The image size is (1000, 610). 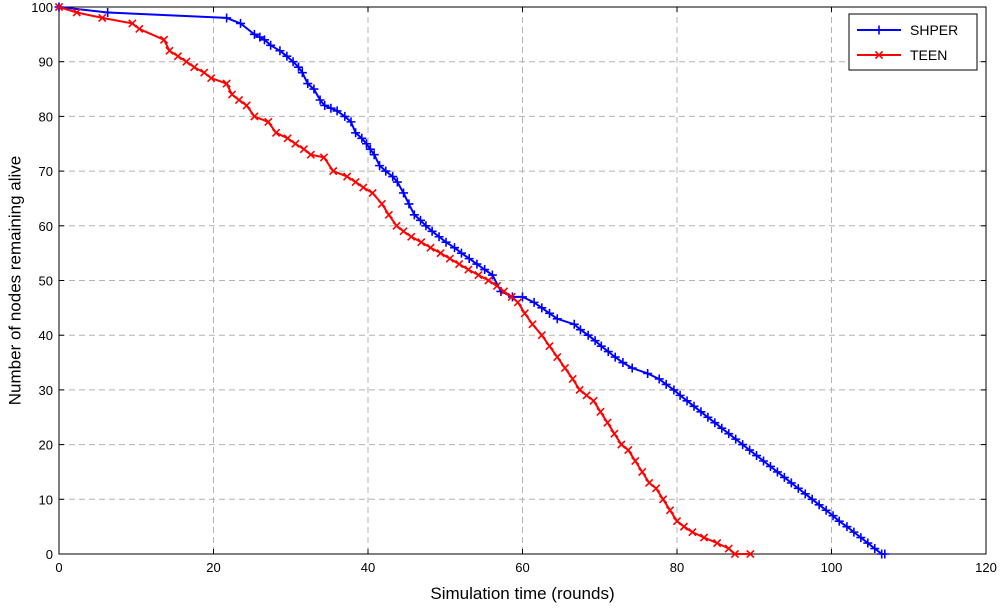 What do you see at coordinates (46, 116) in the screenshot?
I see `y-tick-label: 80` at bounding box center [46, 116].